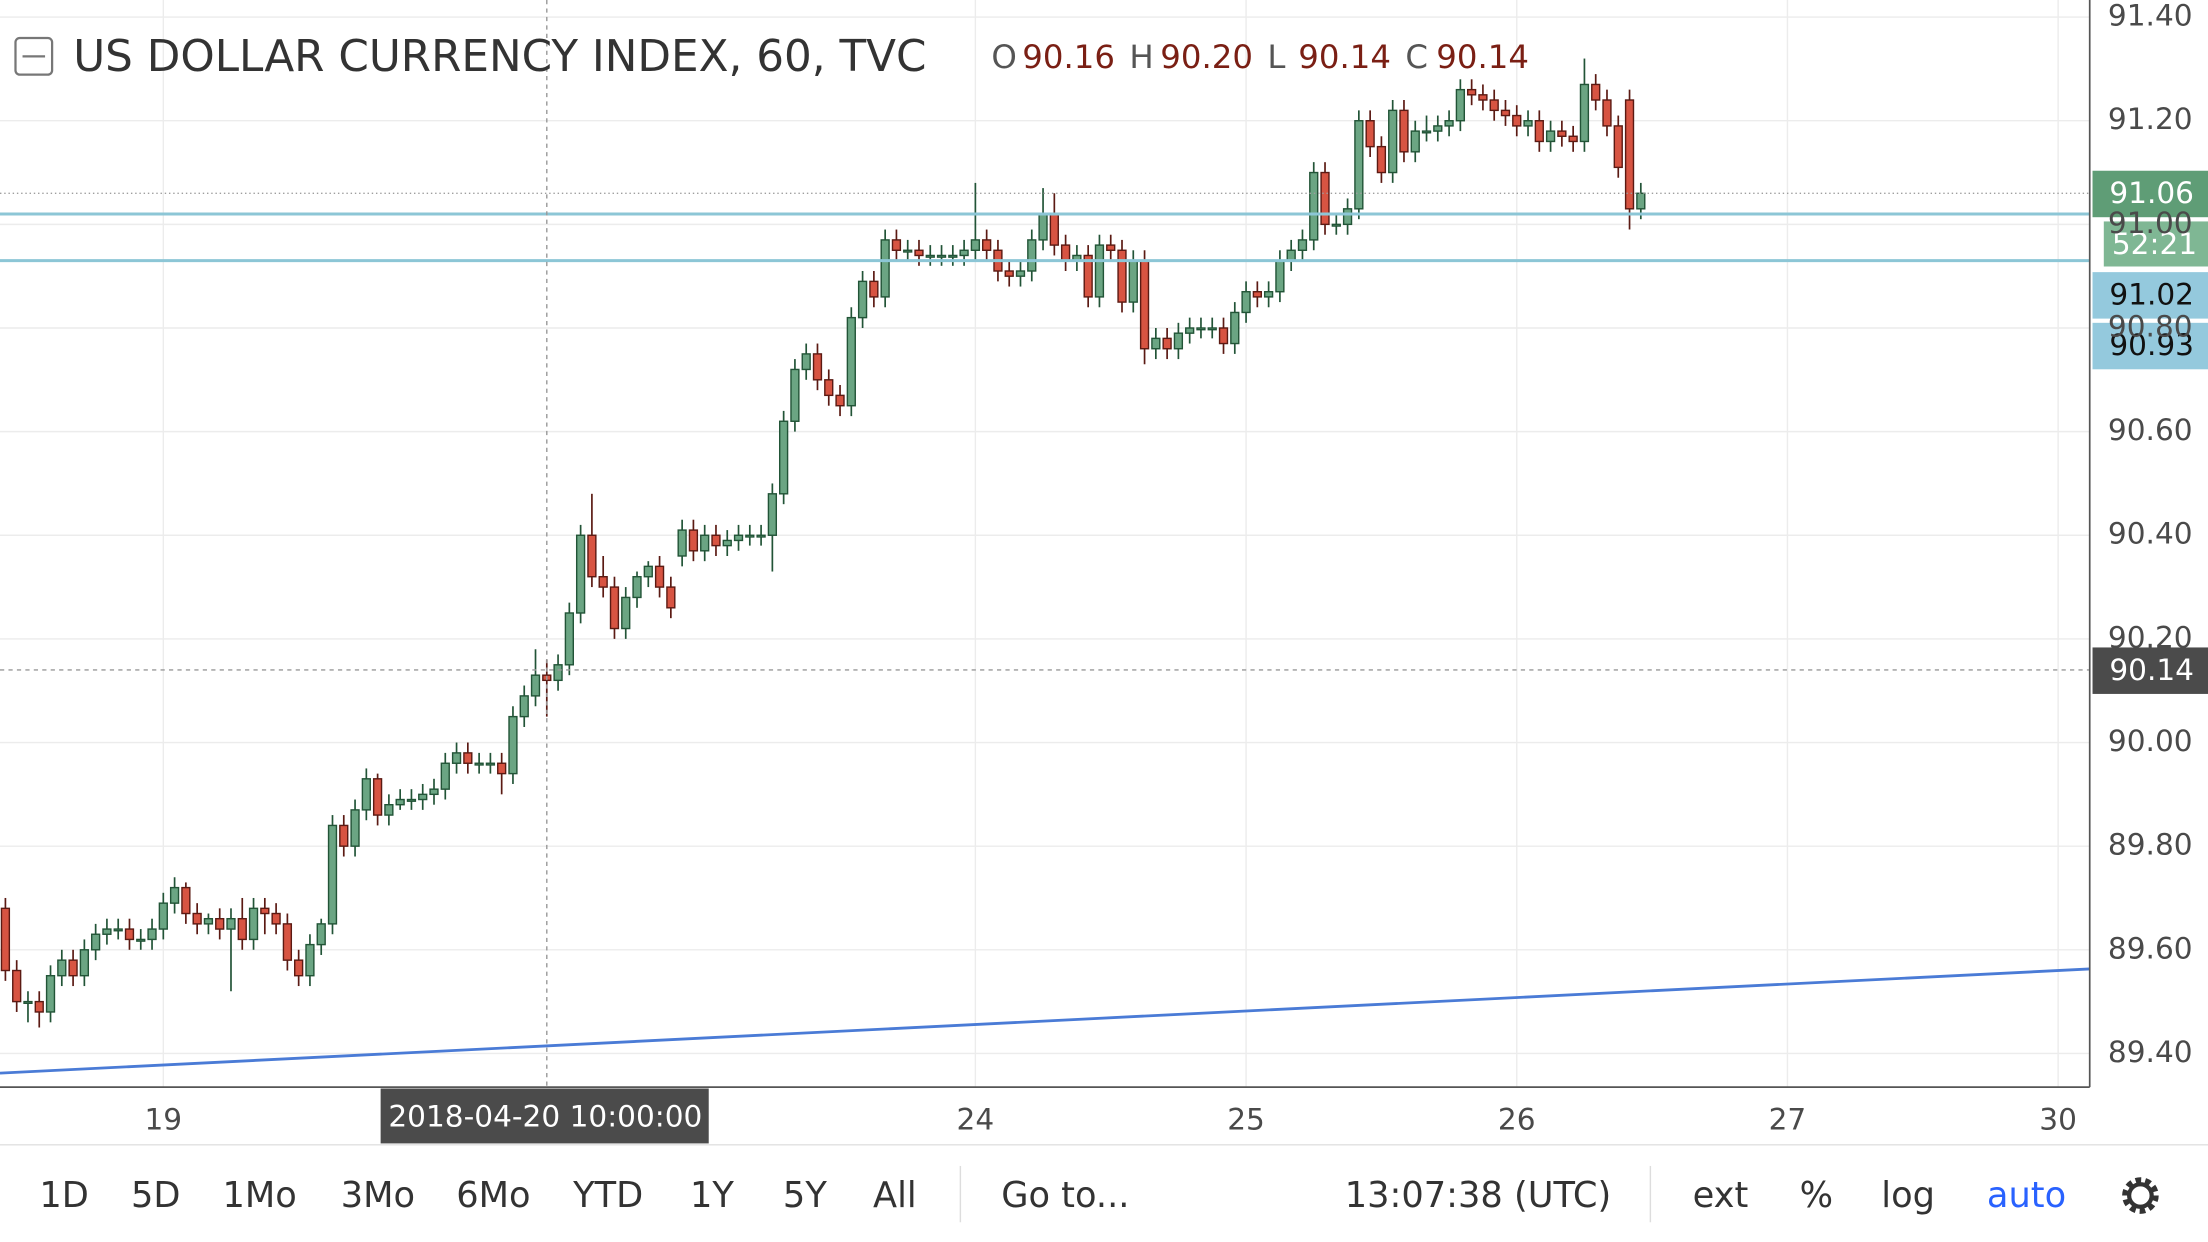 This screenshot has height=1242, width=2208. I want to click on x-tick-label: 24, so click(976, 1119).